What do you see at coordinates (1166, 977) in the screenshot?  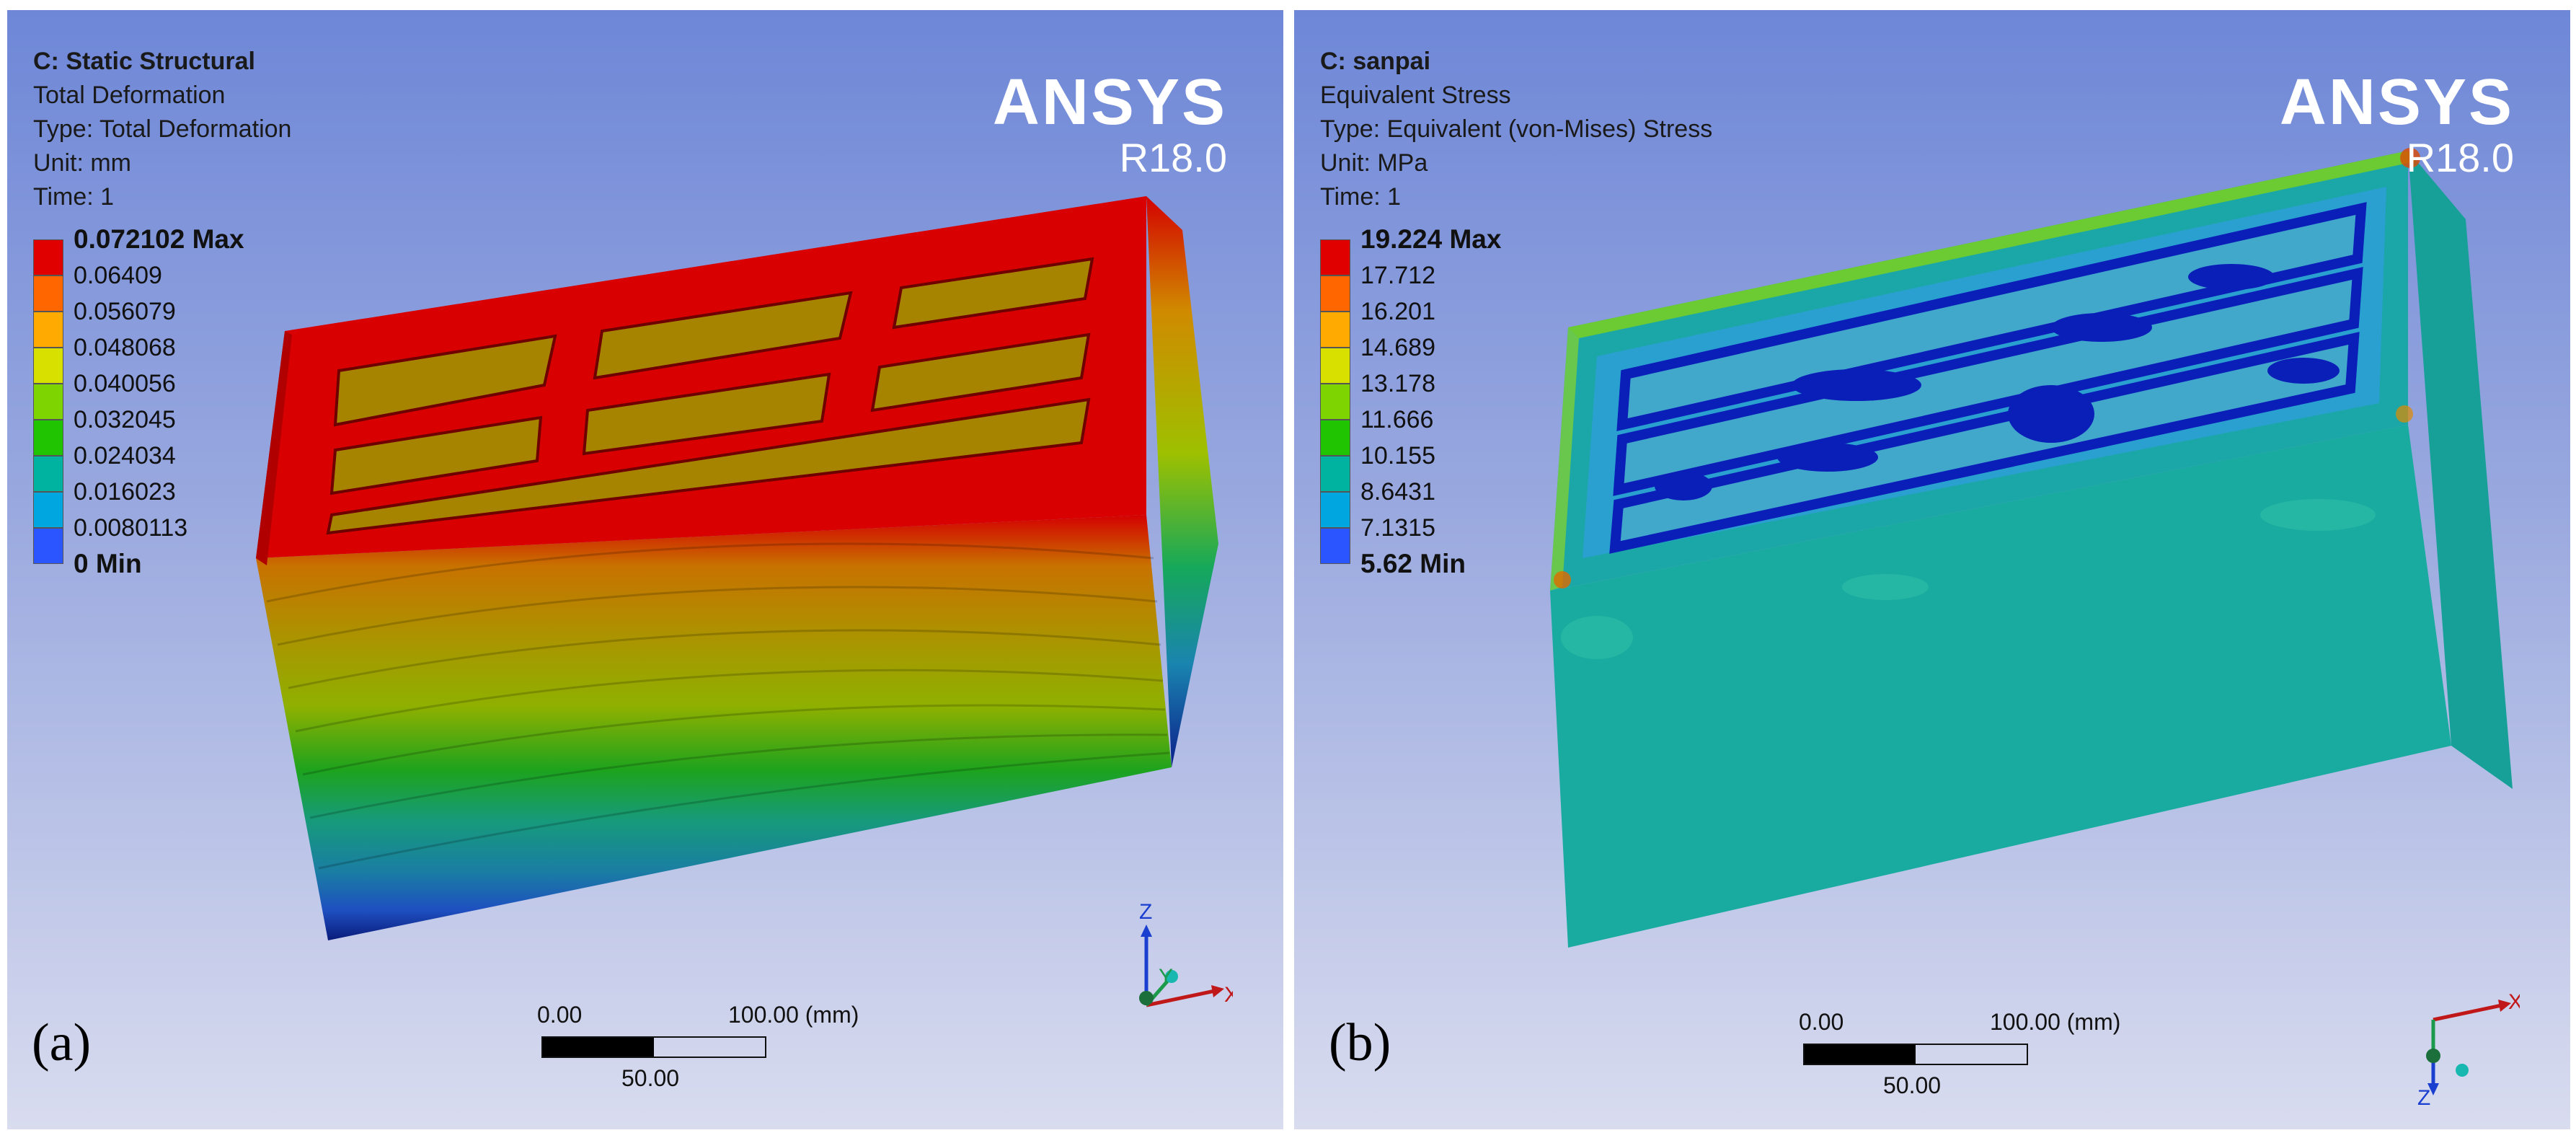 I see `triad-y-label: Y` at bounding box center [1166, 977].